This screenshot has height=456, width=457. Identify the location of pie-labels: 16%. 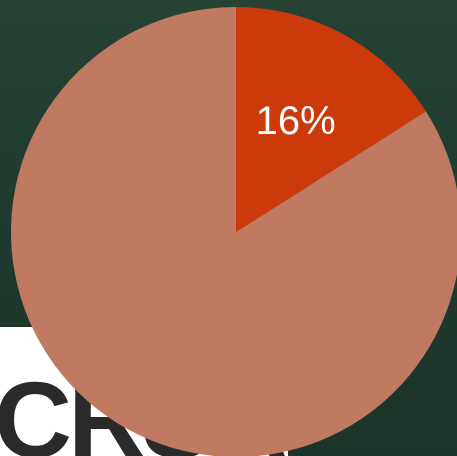
(296, 121).